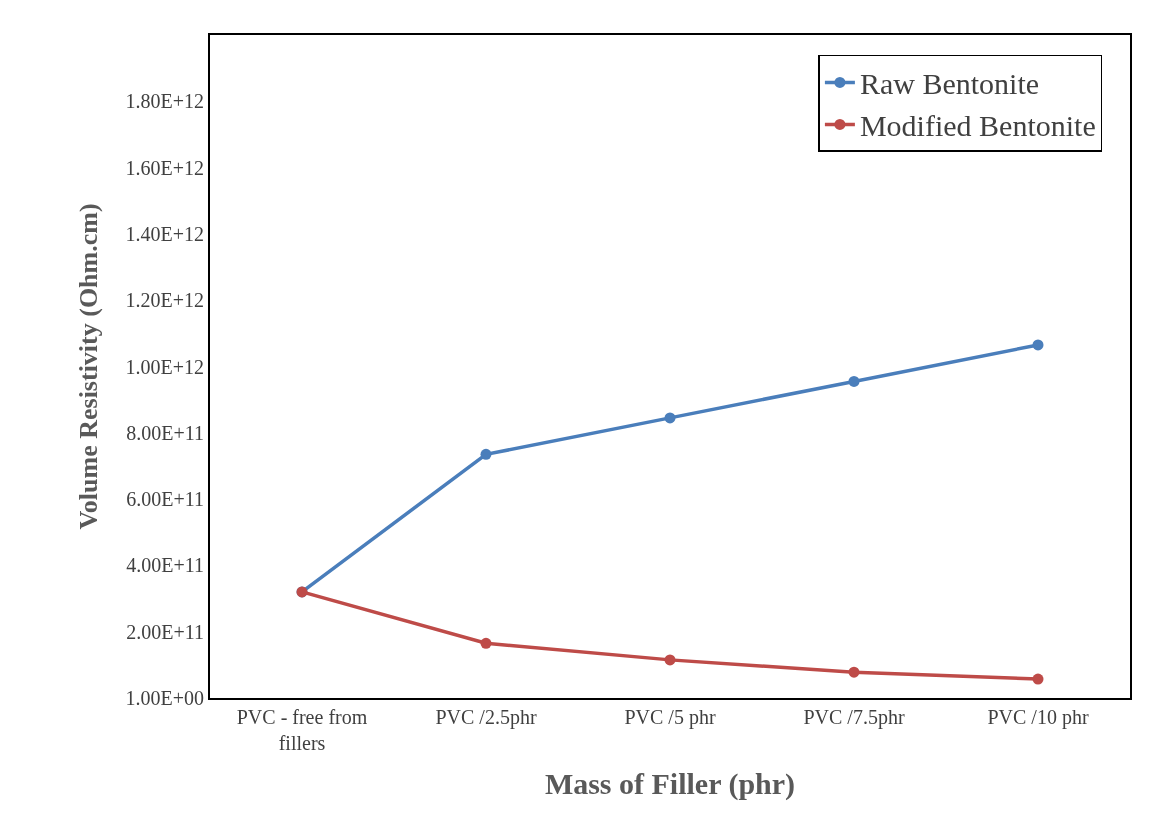 This screenshot has height=828, width=1150. What do you see at coordinates (302, 730) in the screenshot?
I see `x-tick-label: PVC - free from fillers` at bounding box center [302, 730].